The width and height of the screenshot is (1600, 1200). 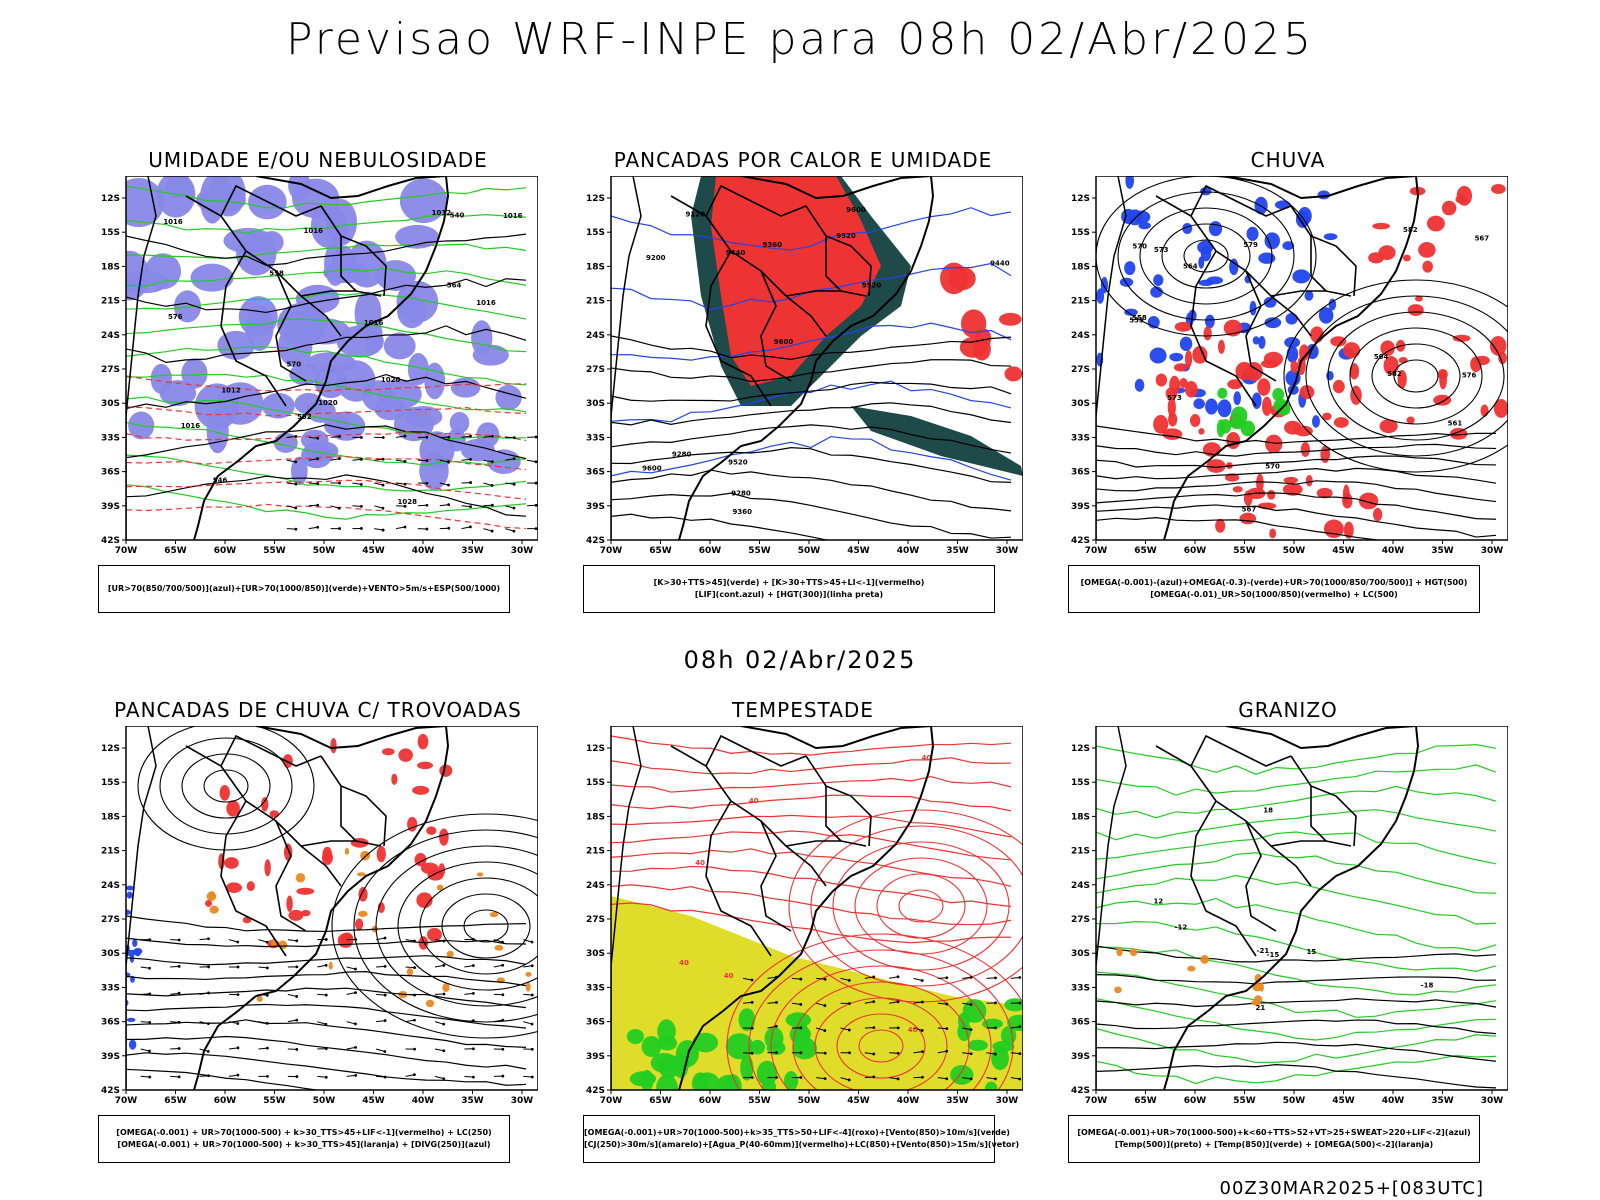 What do you see at coordinates (1195, 1101) in the screenshot?
I see `lon-tick-label: 60W` at bounding box center [1195, 1101].